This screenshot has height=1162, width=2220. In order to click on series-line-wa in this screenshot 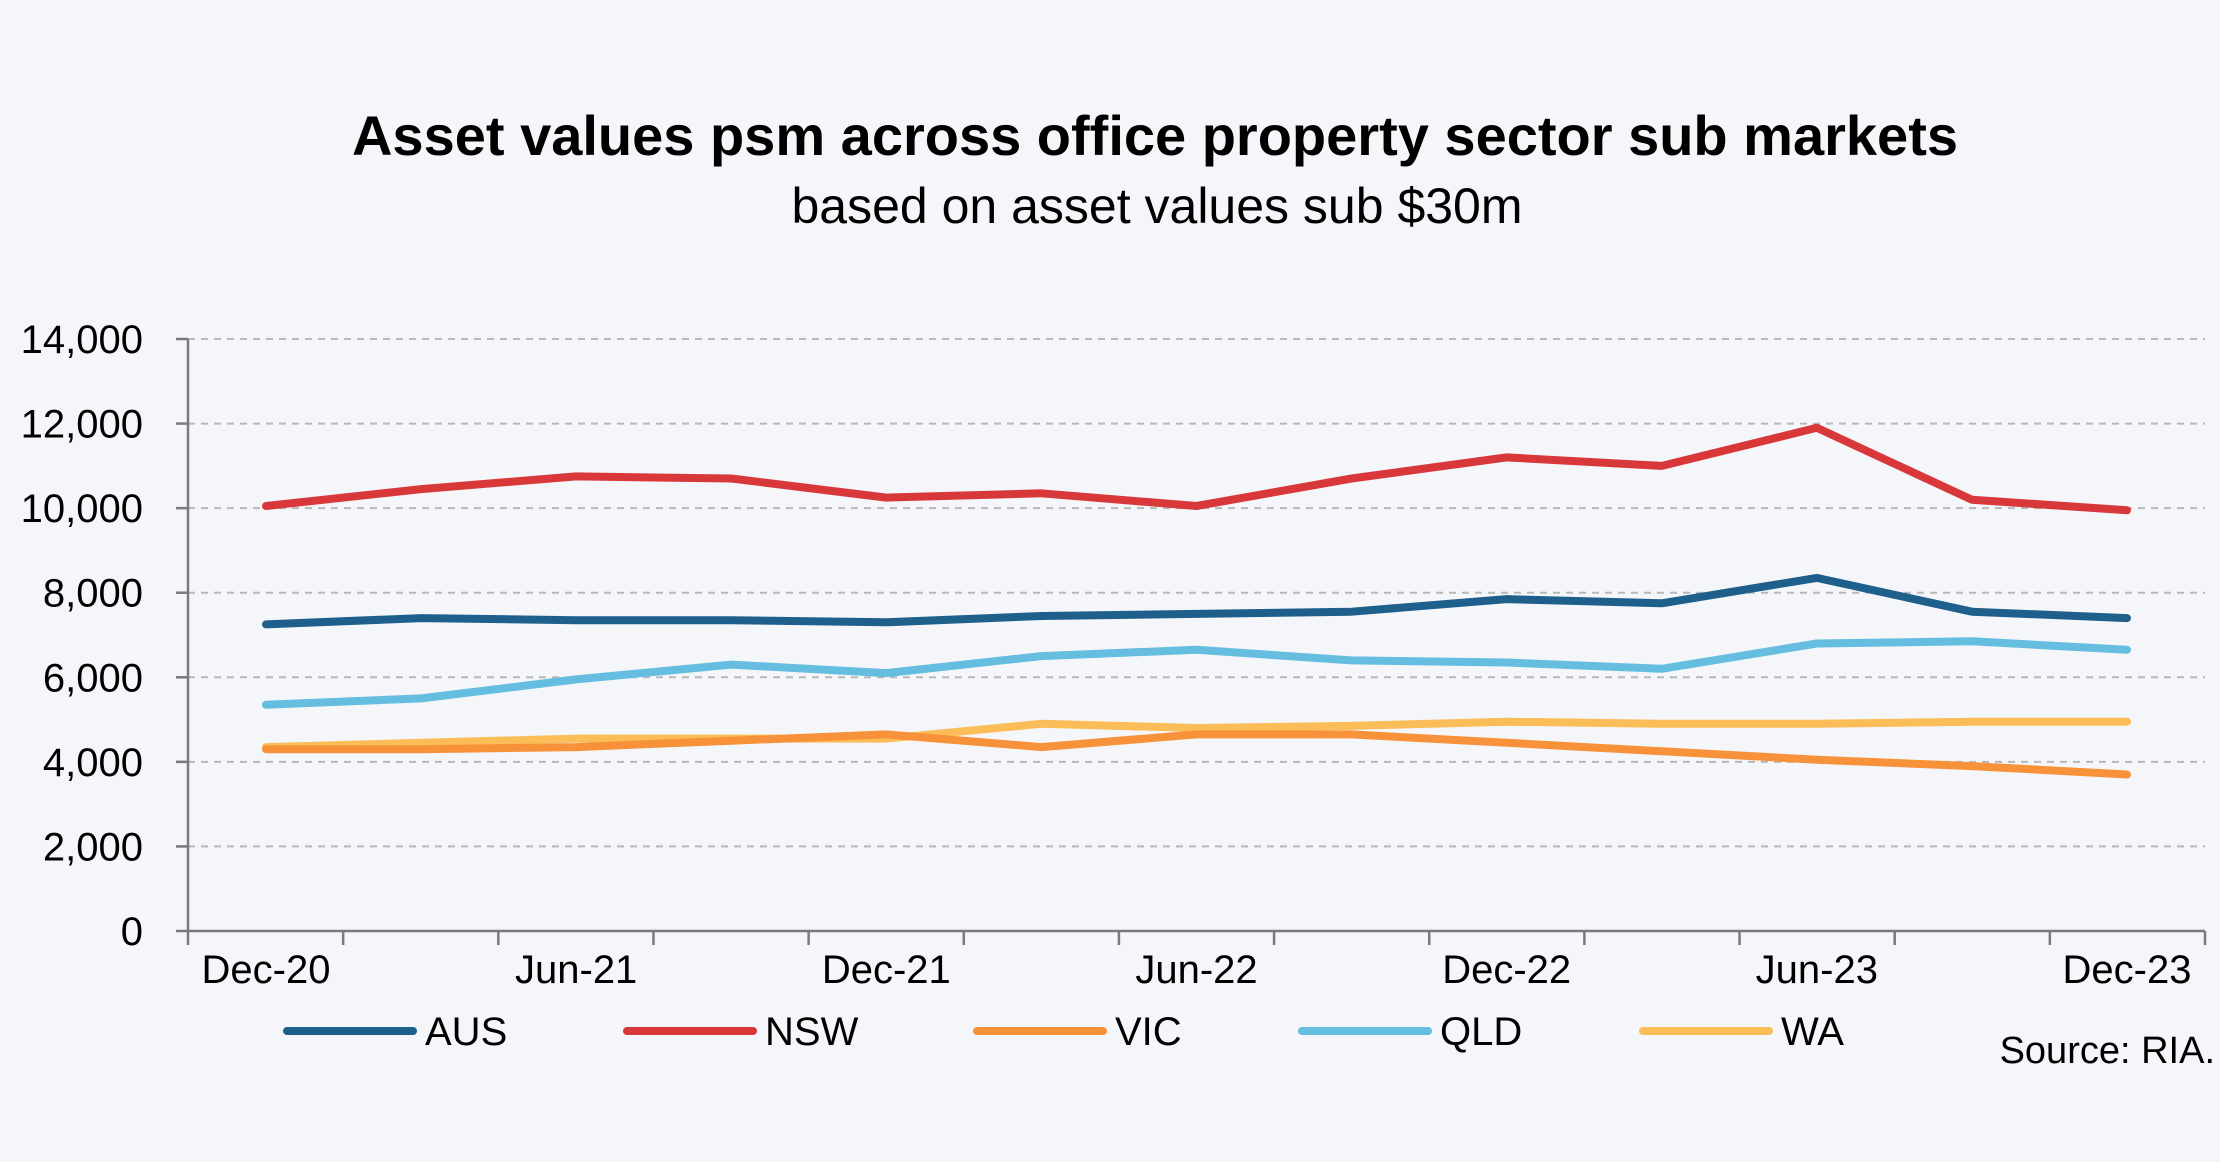, I will do `click(1196, 734)`.